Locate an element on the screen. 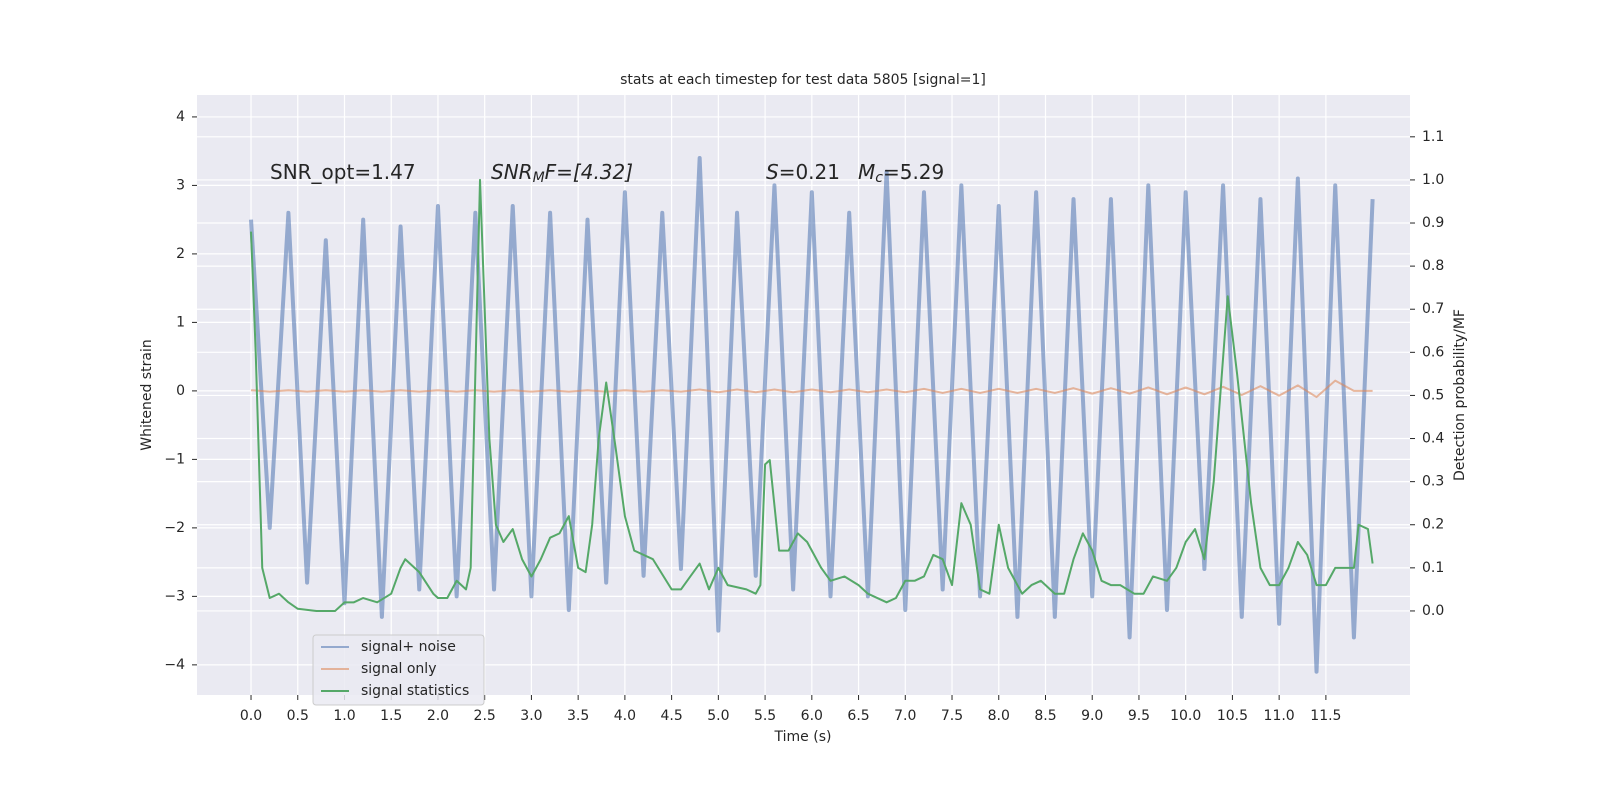 The width and height of the screenshot is (1600, 800). x-tick-label: 1.0 is located at coordinates (344, 716).